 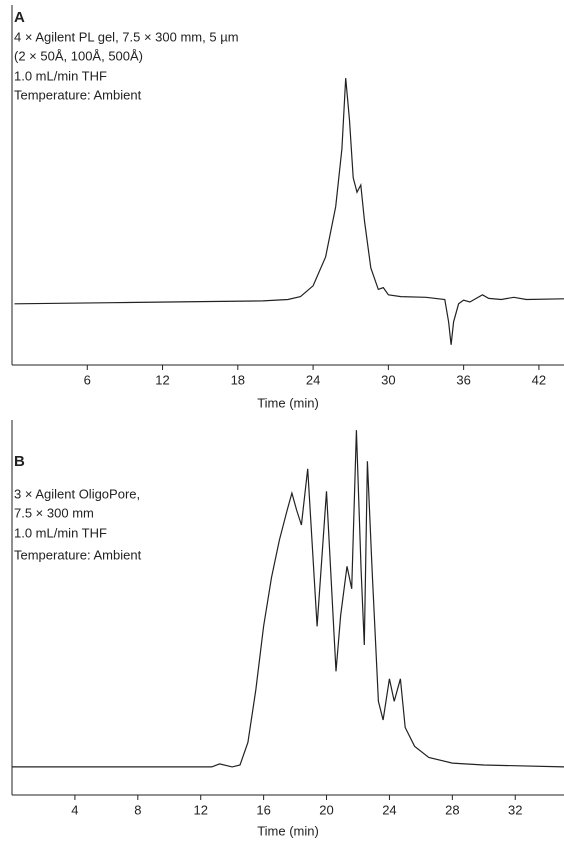 What do you see at coordinates (326, 809) in the screenshot?
I see `x-tick-label: 20` at bounding box center [326, 809].